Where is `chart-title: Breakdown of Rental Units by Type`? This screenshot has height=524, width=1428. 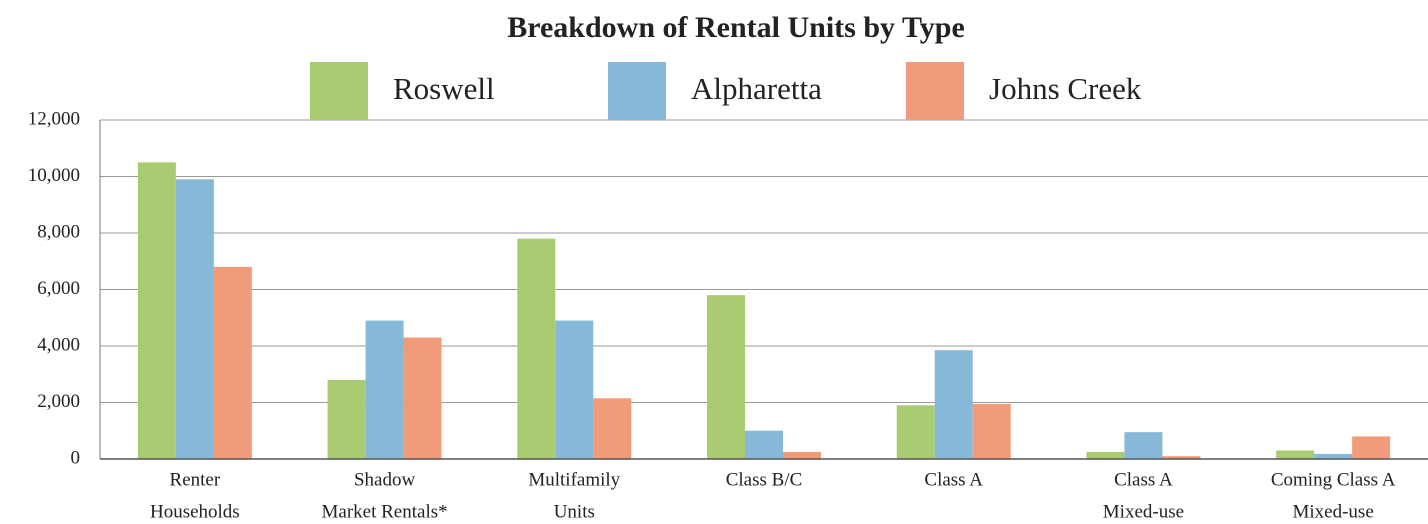
chart-title: Breakdown of Rental Units by Type is located at coordinates (736, 27).